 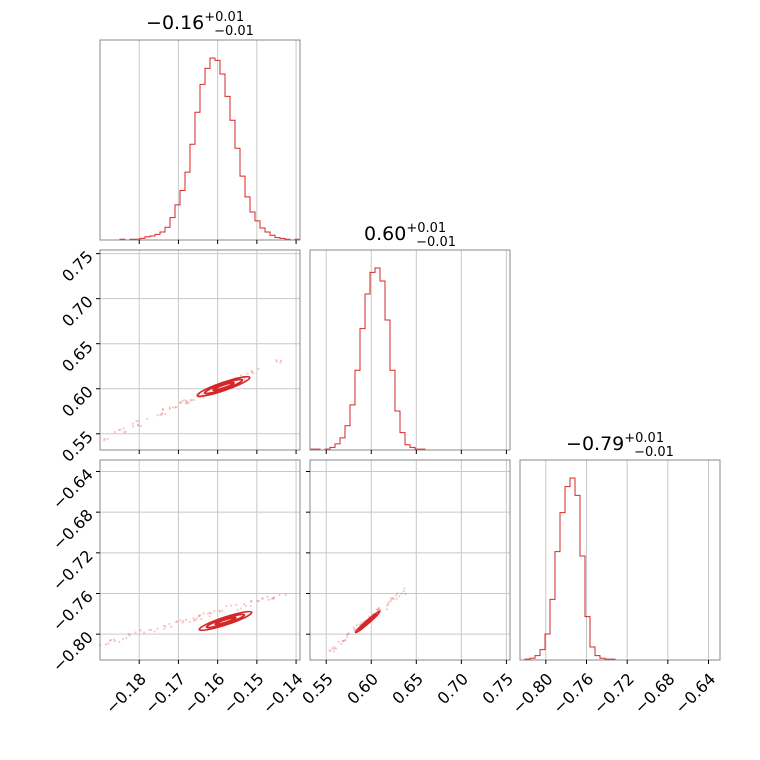 What do you see at coordinates (317, 688) in the screenshot?
I see `x-tick-label: 0.55` at bounding box center [317, 688].